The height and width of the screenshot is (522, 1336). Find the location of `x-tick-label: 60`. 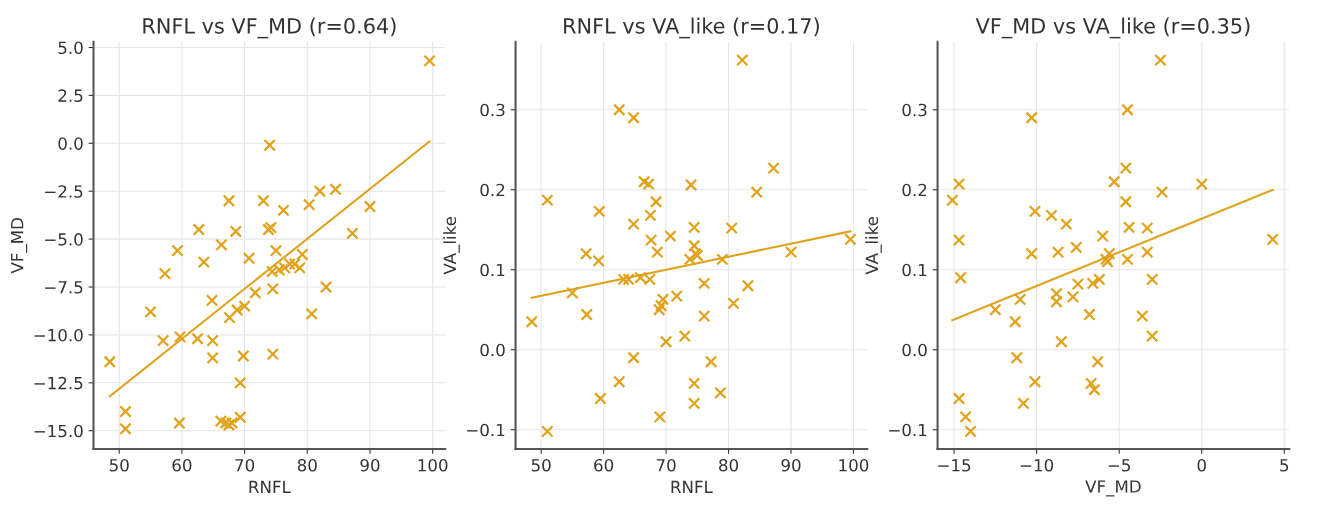

x-tick-label: 60 is located at coordinates (604, 465).